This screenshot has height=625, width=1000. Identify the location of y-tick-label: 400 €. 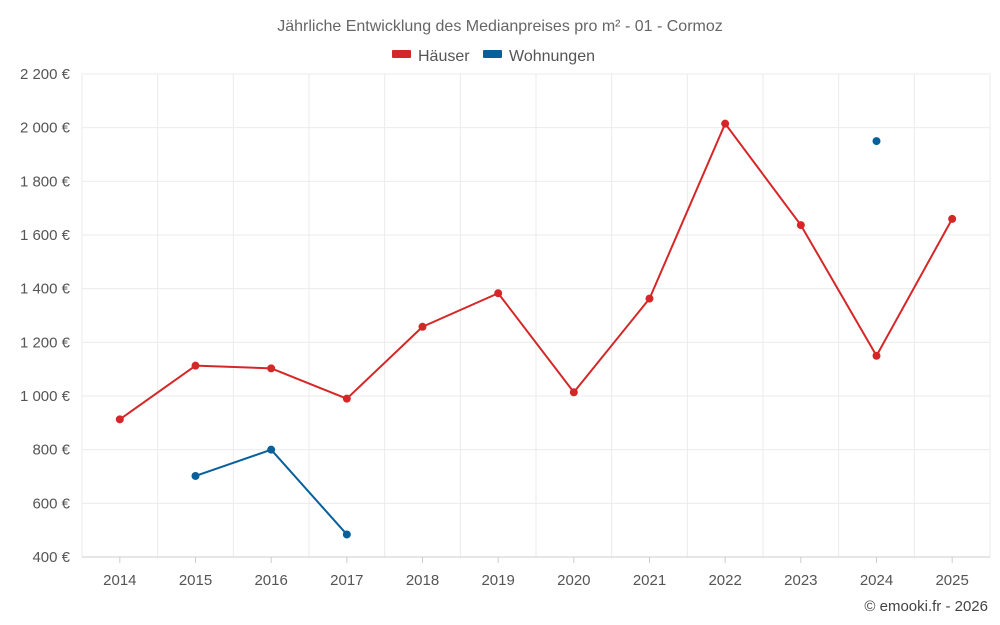
(51, 557).